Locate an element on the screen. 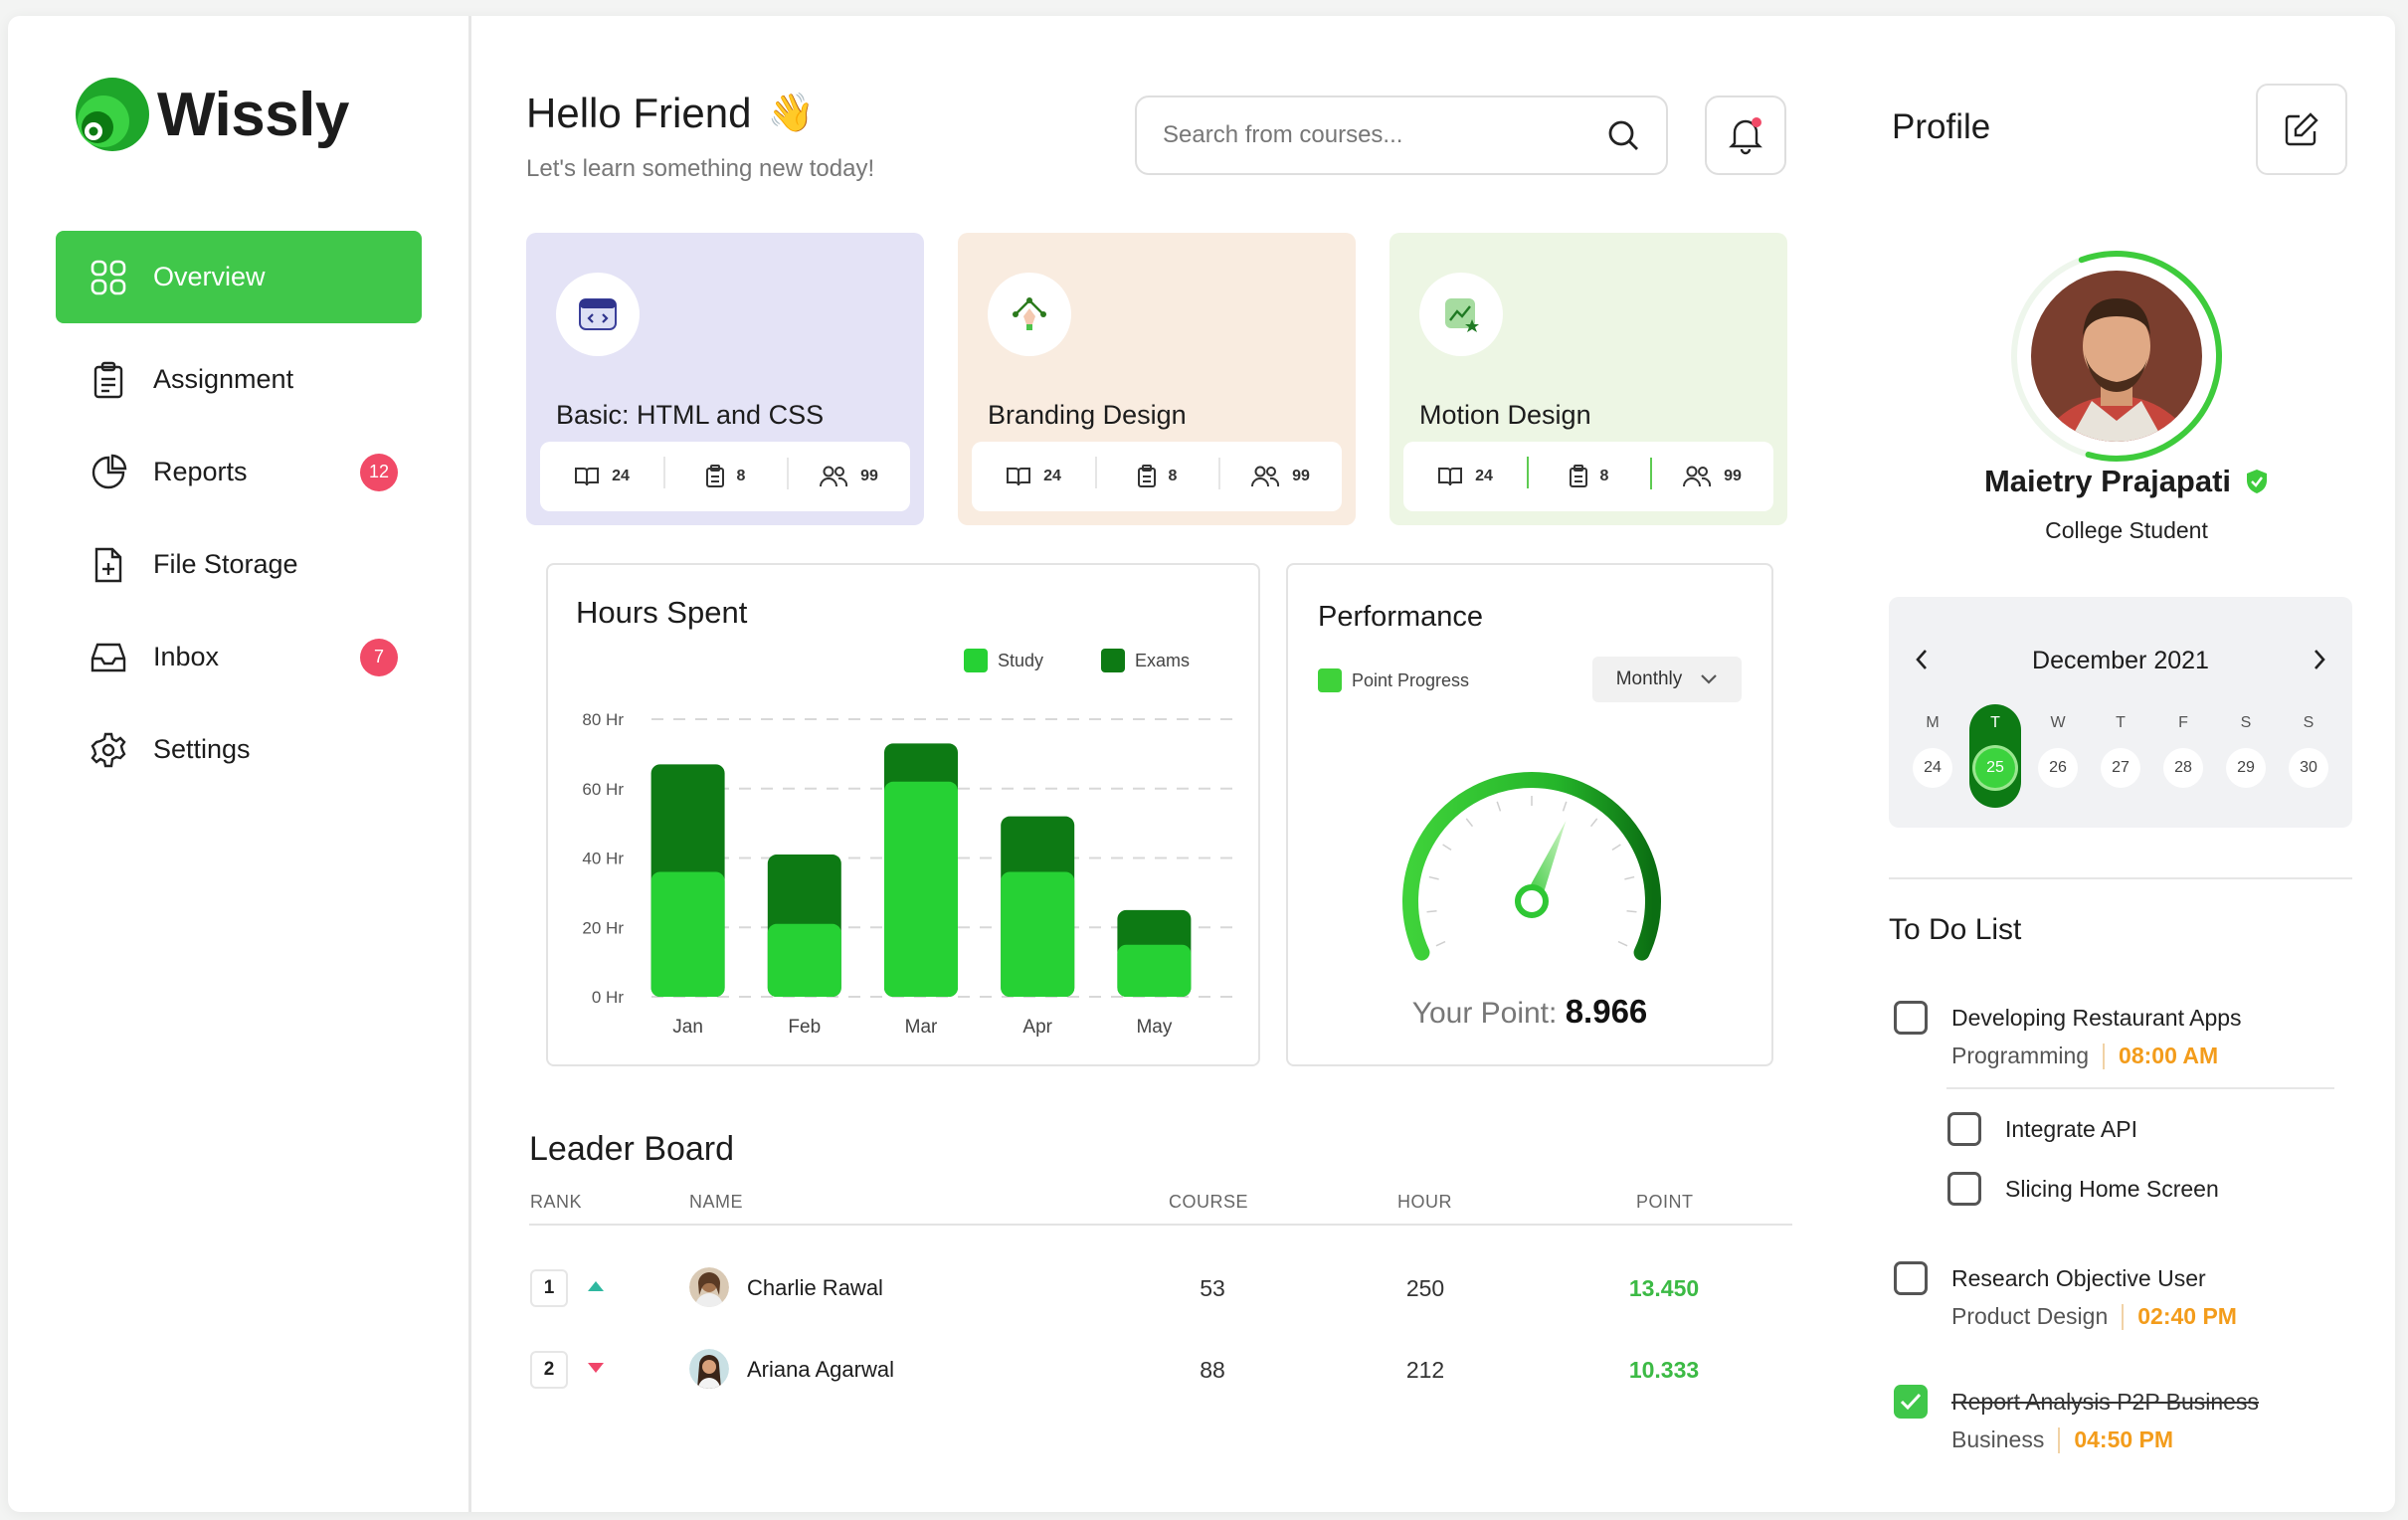 This screenshot has height=1520, width=2408. page-title: Hello Friend 👋 is located at coordinates (670, 114).